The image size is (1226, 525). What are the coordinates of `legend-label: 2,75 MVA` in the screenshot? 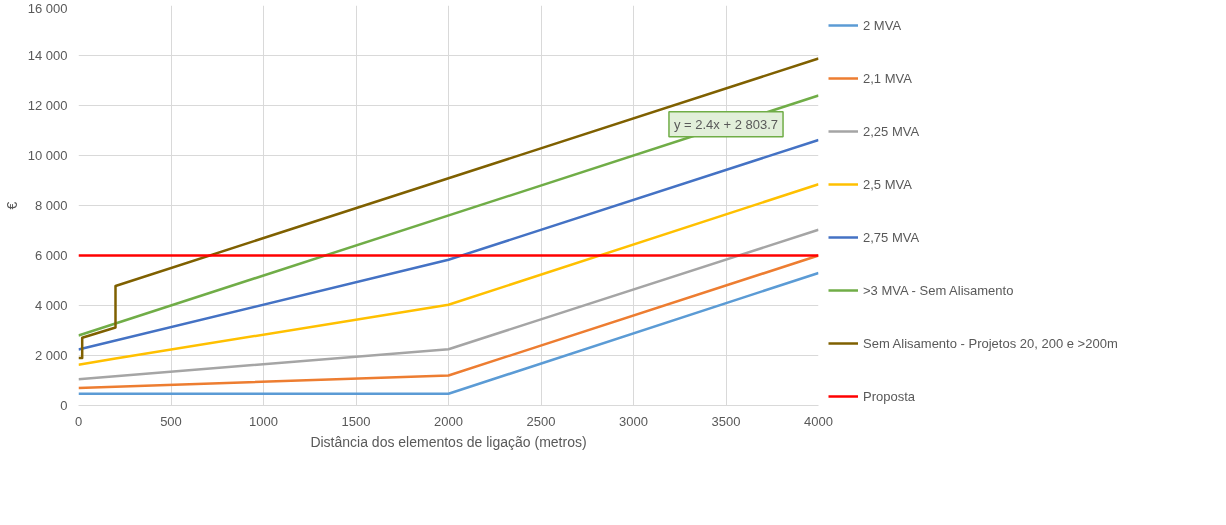 It's located at (891, 237).